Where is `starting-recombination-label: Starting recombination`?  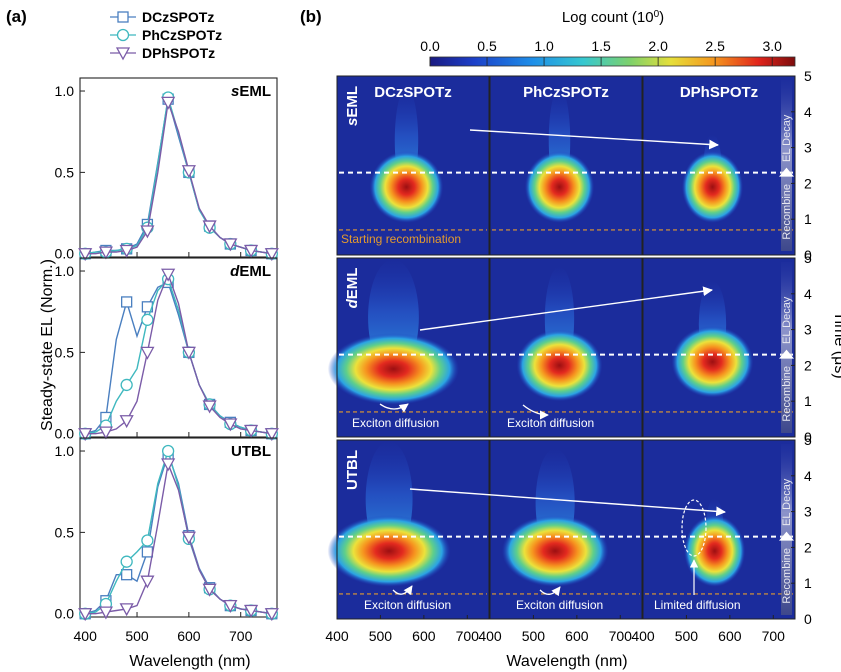 starting-recombination-label: Starting recombination is located at coordinates (401, 239).